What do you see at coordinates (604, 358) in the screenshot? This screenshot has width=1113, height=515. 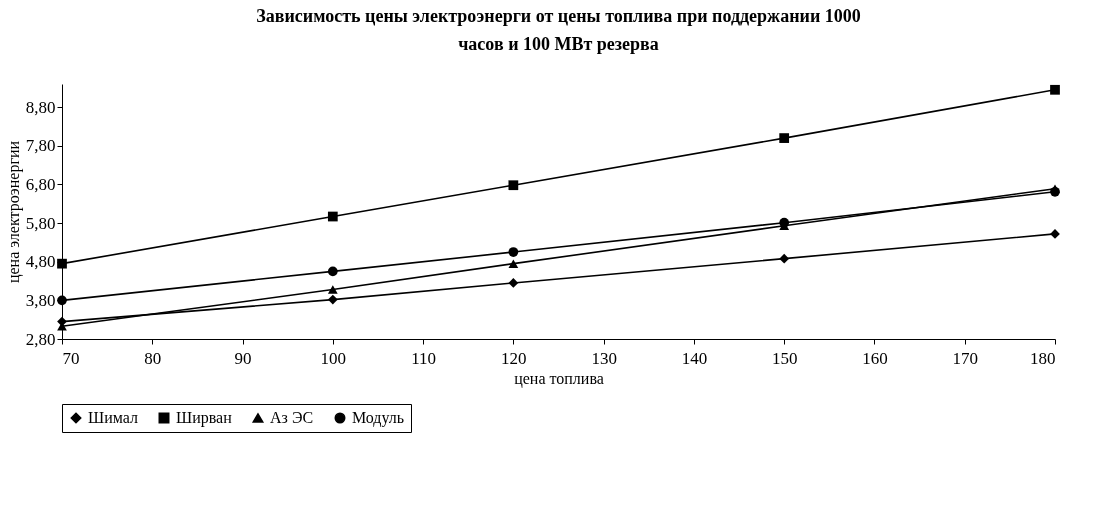 I see `x-tick-label: 130` at bounding box center [604, 358].